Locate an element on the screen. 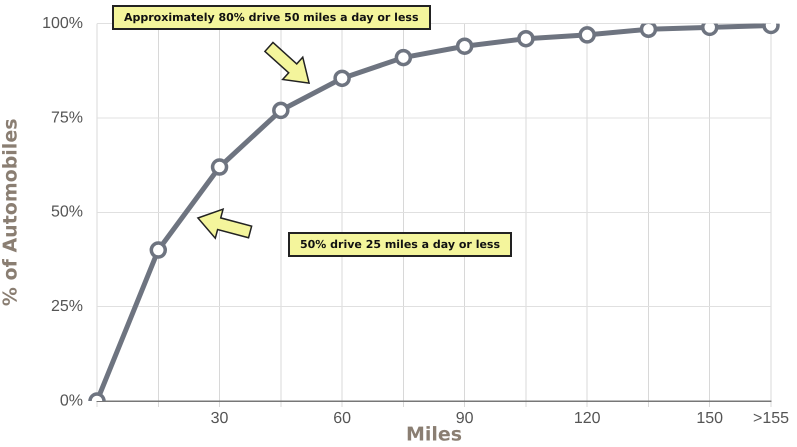 The height and width of the screenshot is (447, 797). annotation: 50% drive 25 miles a day or less is located at coordinates (400, 244).